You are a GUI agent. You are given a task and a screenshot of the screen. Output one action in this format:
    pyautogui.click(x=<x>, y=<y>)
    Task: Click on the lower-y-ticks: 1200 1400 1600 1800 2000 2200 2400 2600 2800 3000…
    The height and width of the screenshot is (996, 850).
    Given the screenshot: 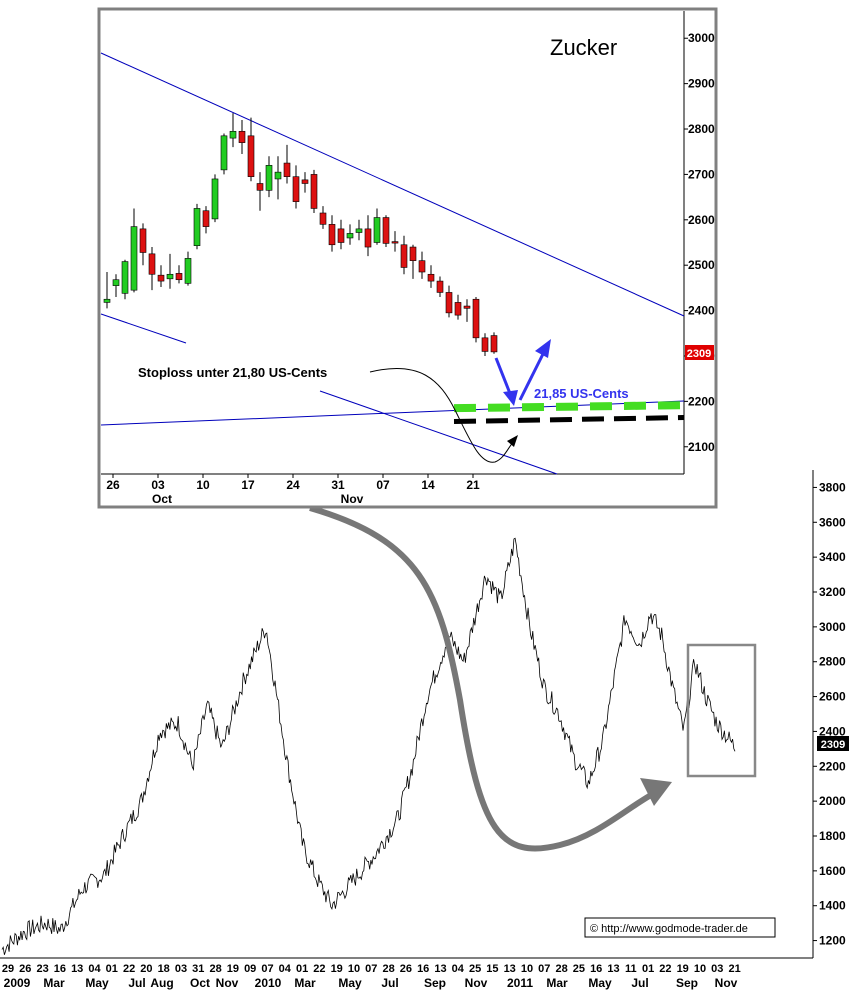 What is the action you would take?
    pyautogui.click(x=829, y=714)
    